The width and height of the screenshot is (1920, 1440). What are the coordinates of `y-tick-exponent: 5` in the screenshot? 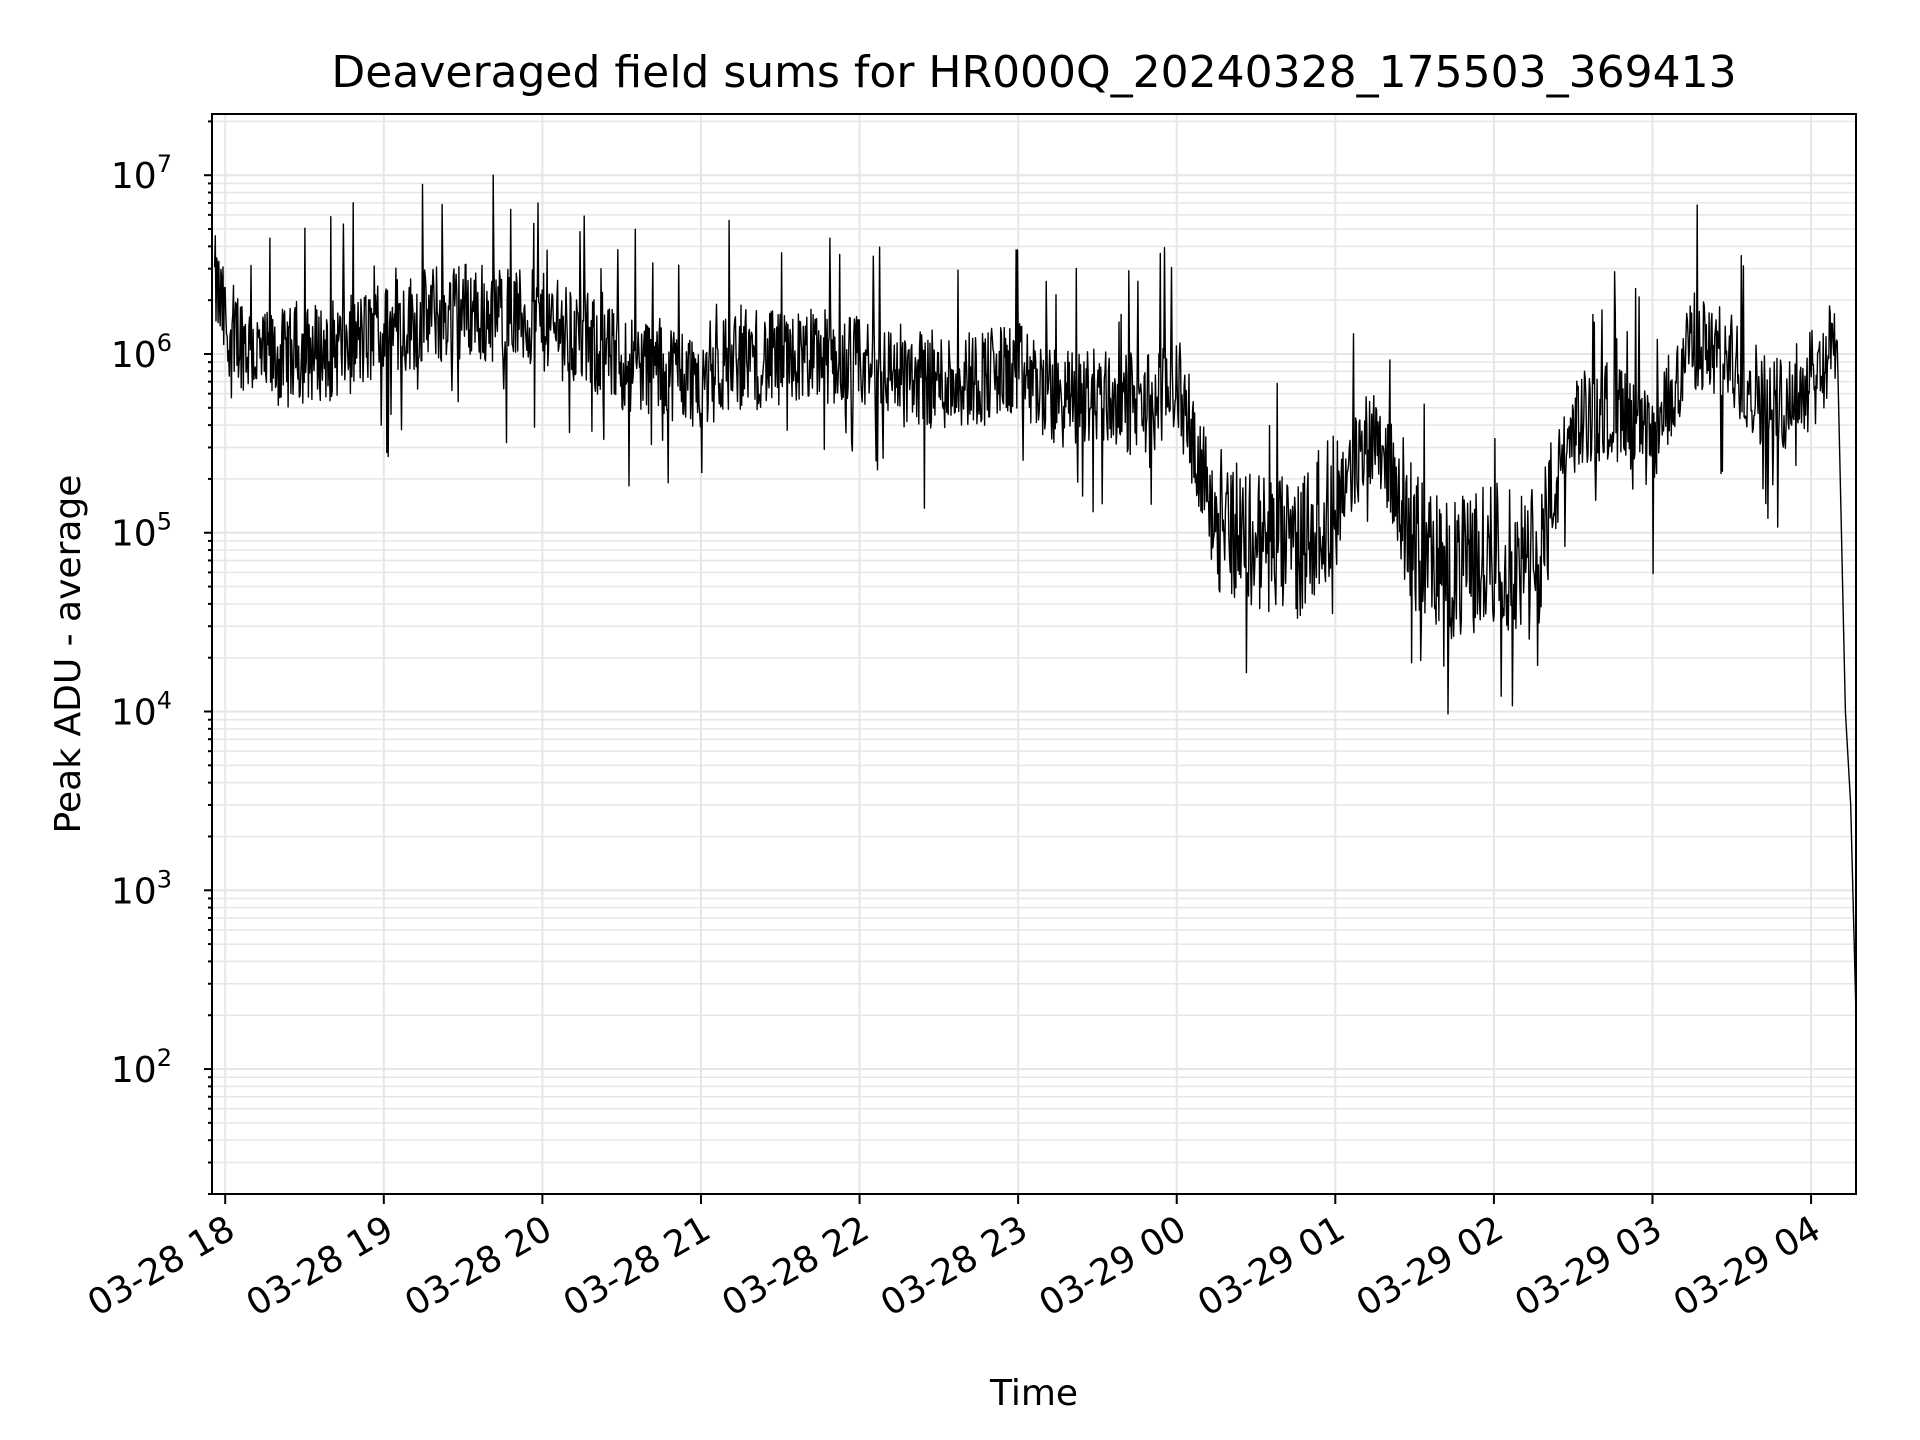 It's located at (164, 522).